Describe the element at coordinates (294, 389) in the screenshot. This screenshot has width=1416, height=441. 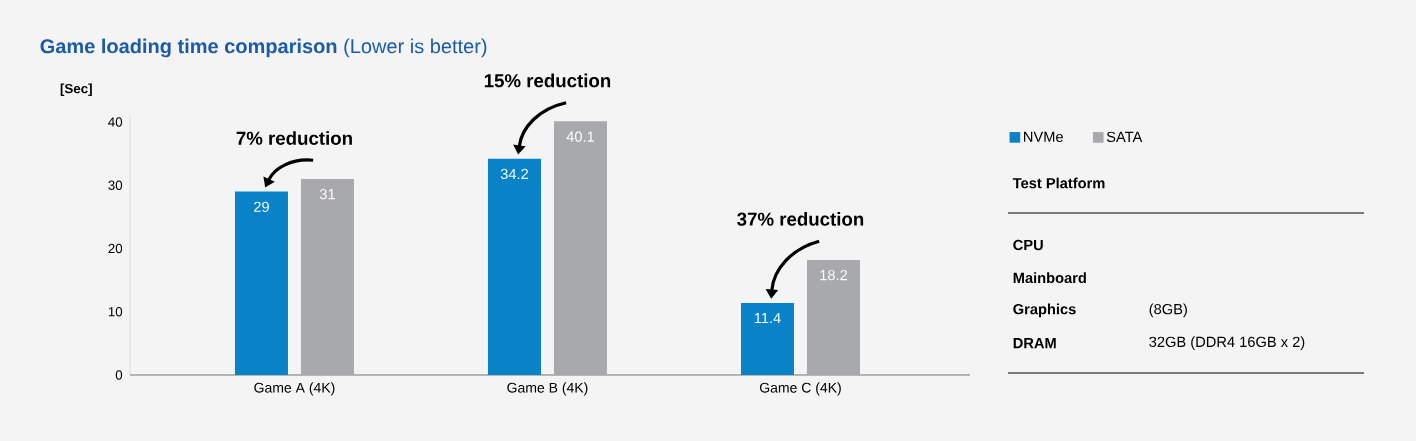
I see `x-tick-label: Game A (4K)` at that location.